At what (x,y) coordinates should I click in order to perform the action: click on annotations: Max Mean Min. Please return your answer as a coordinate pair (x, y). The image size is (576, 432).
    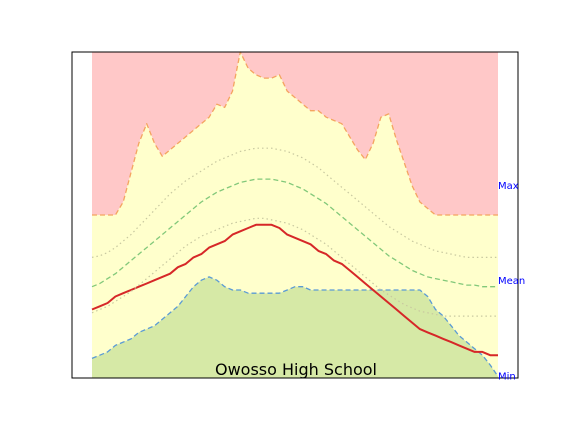
    Looking at the image, I should click on (511, 282).